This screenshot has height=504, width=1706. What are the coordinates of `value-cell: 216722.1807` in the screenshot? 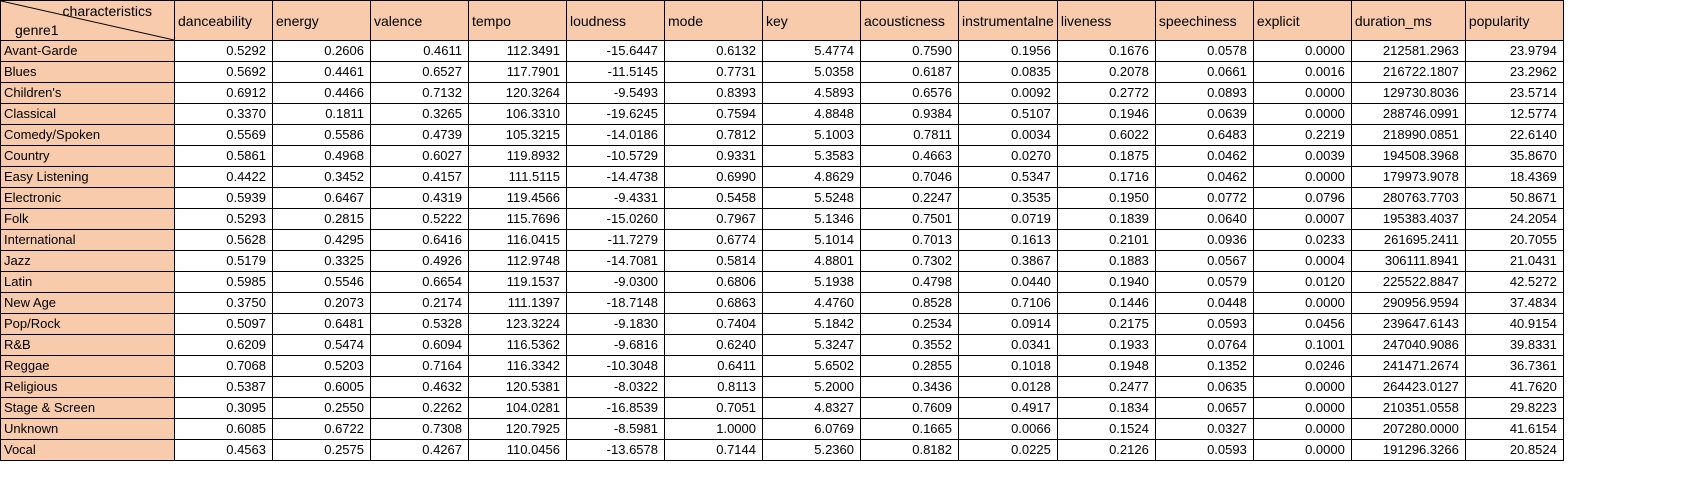 It's located at (1408, 72).